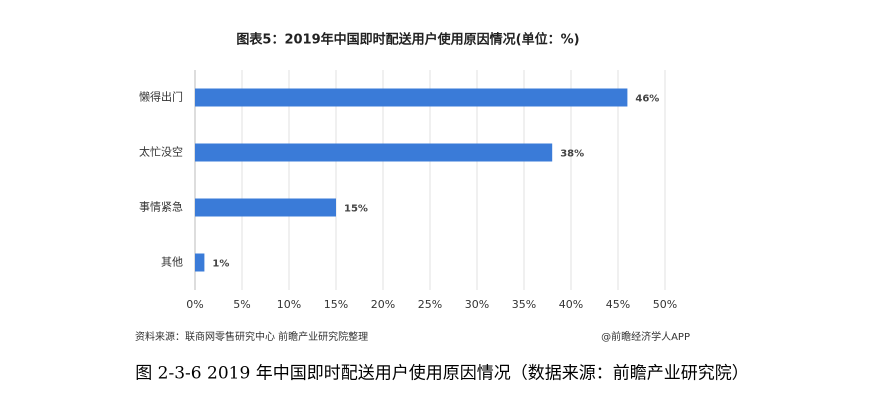  What do you see at coordinates (220, 264) in the screenshot?
I see `value-label: 1%` at bounding box center [220, 264].